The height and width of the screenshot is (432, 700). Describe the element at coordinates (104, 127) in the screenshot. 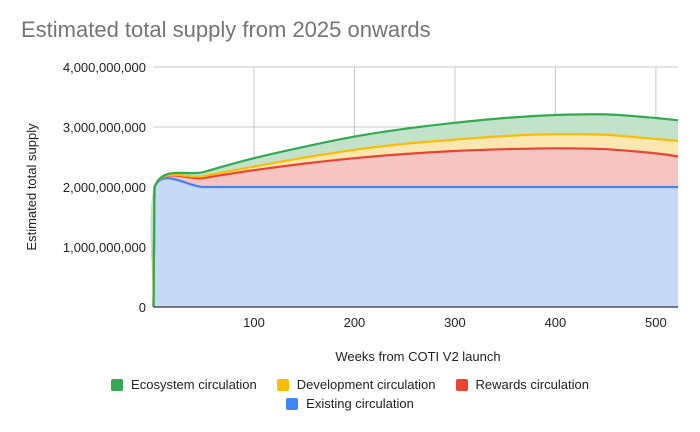

I see `y-tick-label: 3,000,000,000` at that location.